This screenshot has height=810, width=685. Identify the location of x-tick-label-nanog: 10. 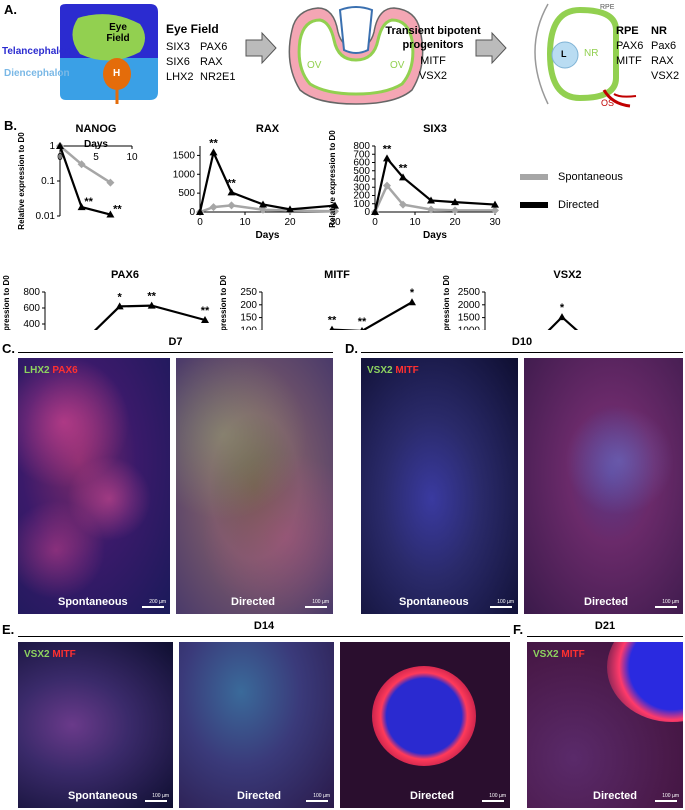
(132, 157).